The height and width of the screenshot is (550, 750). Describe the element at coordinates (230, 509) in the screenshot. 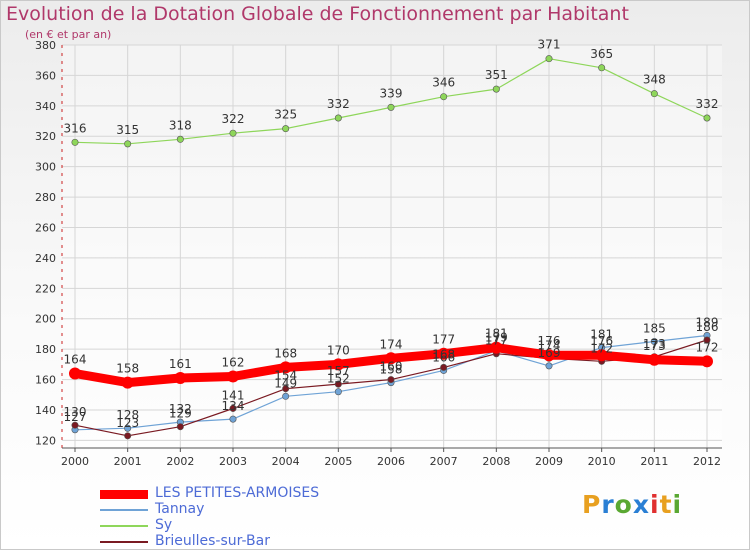

I see `legend-item-1: Tannay` at that location.